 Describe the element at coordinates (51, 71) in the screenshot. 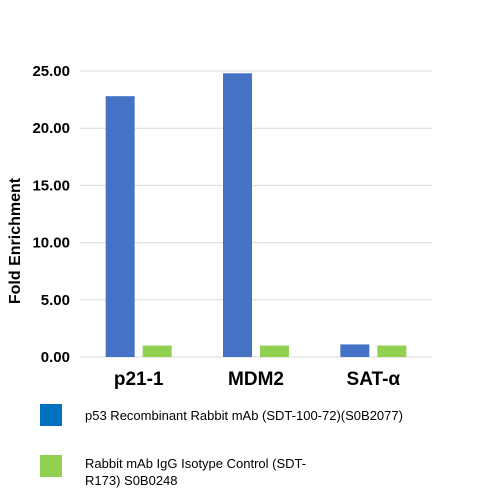

I see `y-tick-label: 25.00` at that location.